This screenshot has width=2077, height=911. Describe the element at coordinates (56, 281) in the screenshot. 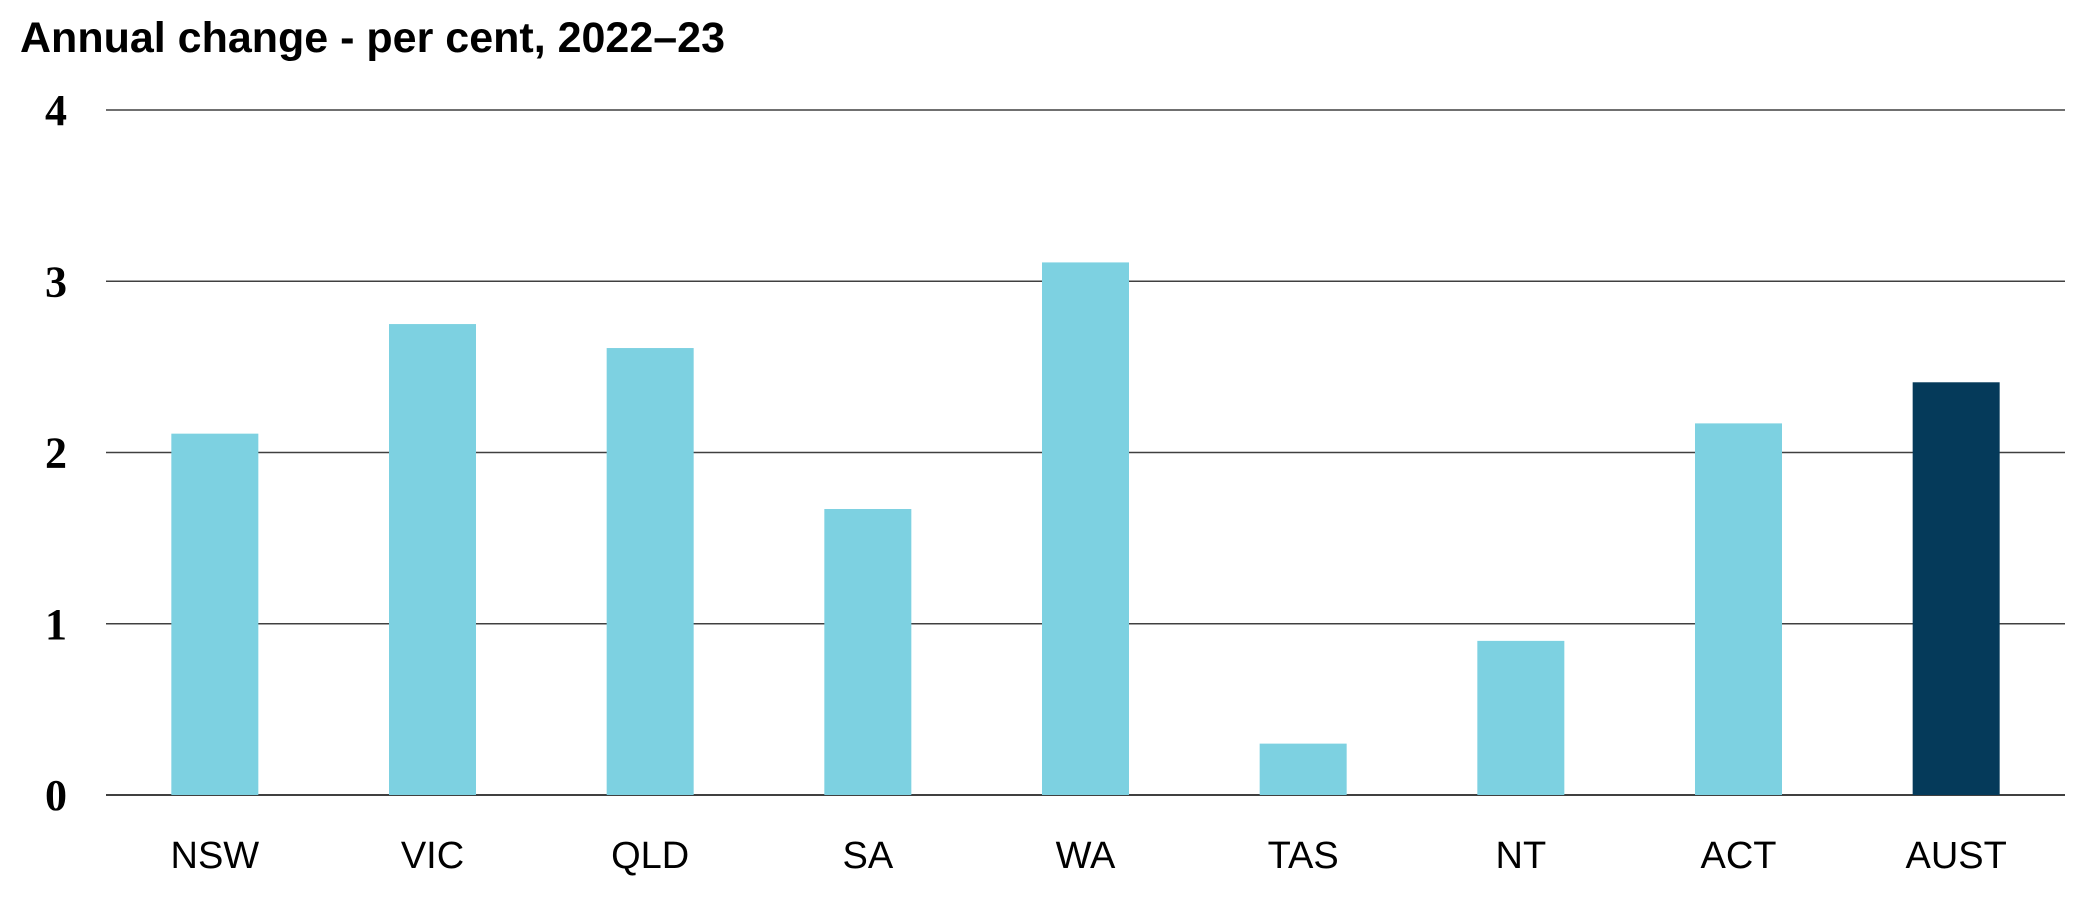

I see `y-tick-label: 3` at that location.